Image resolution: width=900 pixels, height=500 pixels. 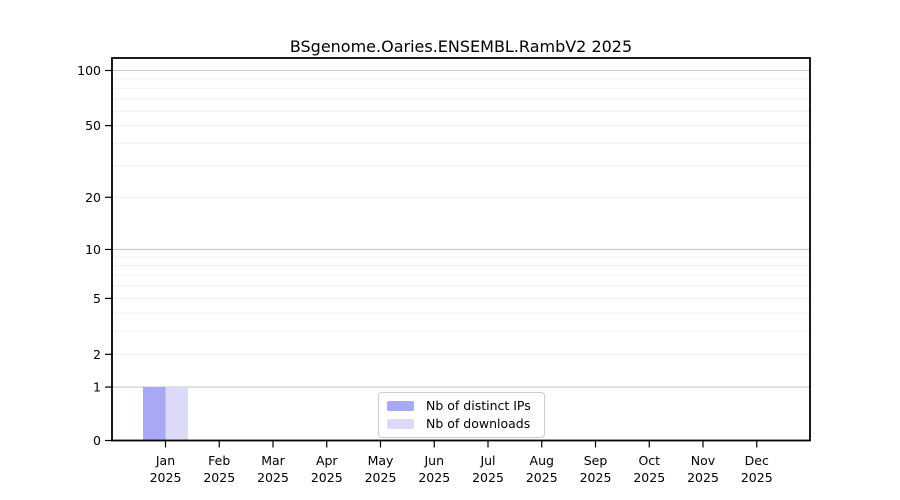 I want to click on legend-label-distinct-ips: Nb of distinct IPs, so click(x=478, y=405).